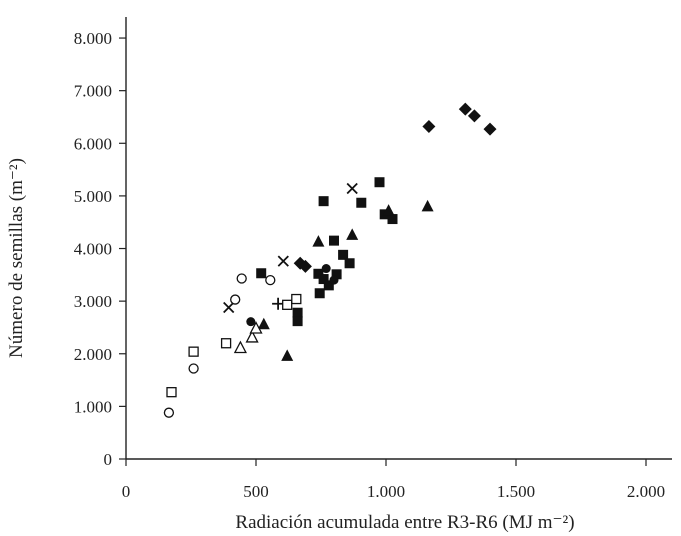  What do you see at coordinates (93, 249) in the screenshot?
I see `y-tick-label: 4.000` at bounding box center [93, 249].